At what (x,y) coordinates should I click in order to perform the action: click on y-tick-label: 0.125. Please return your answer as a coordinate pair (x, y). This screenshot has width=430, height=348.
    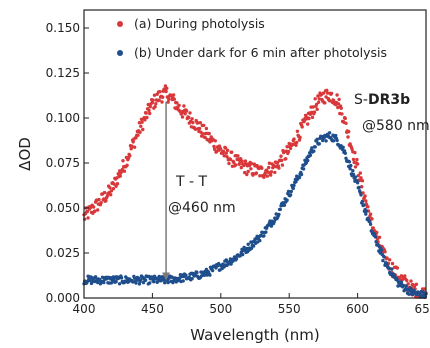
    Looking at the image, I should click on (63, 73).